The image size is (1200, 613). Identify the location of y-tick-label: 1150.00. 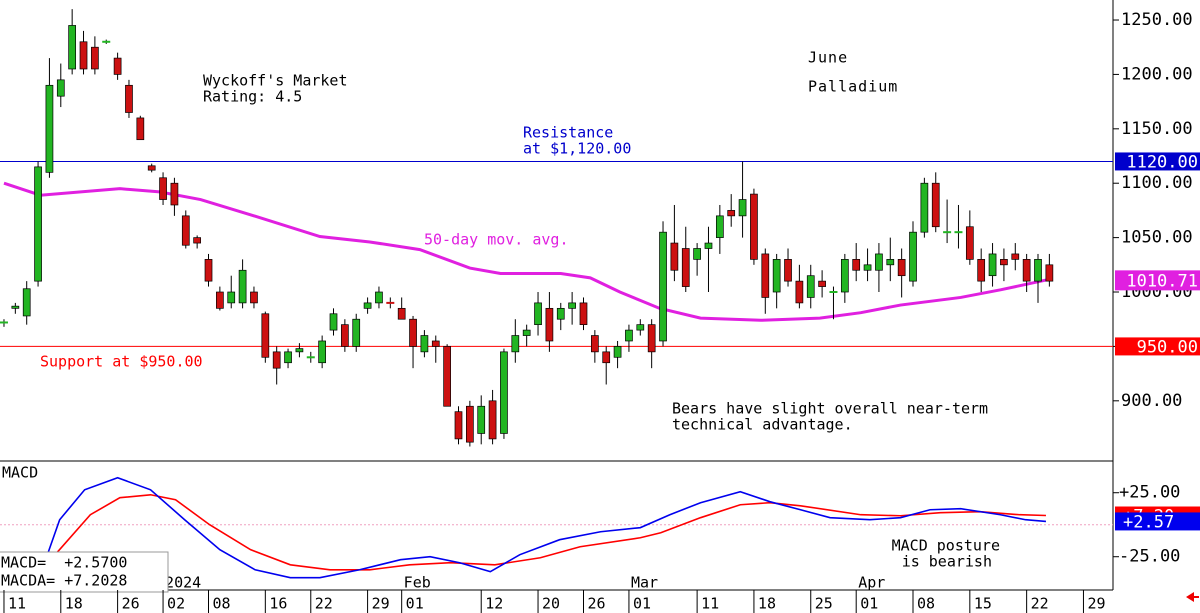
(1157, 129).